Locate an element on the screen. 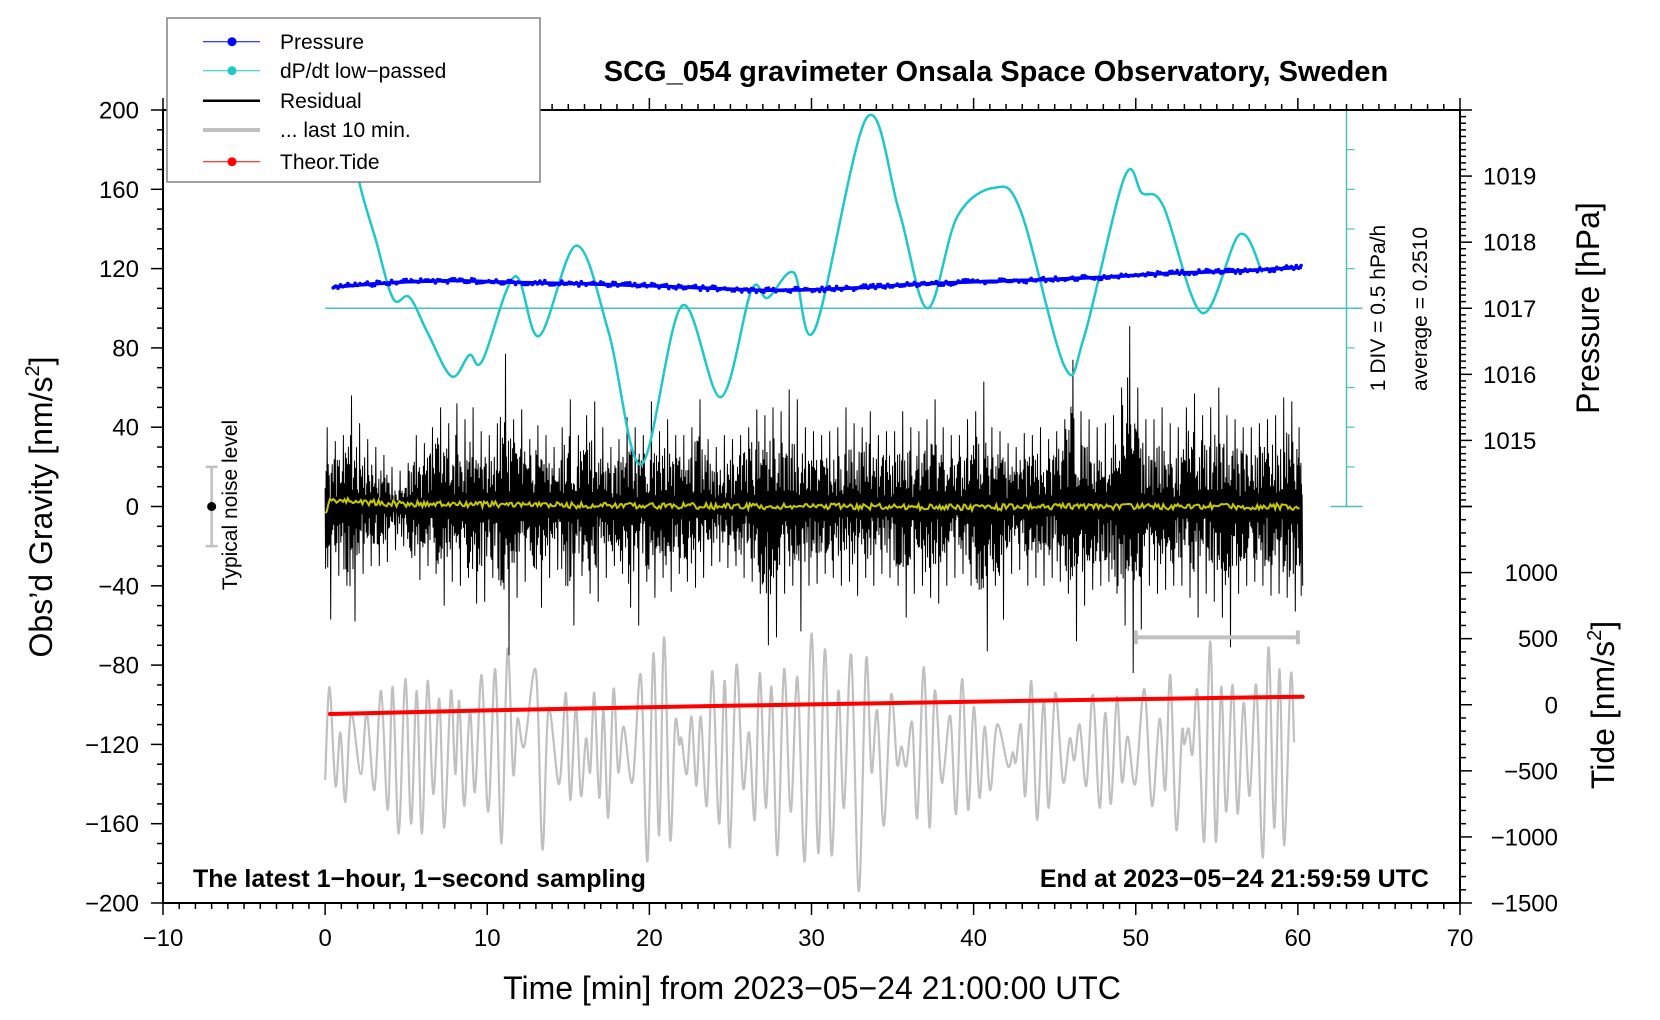 This screenshot has width=1660, height=1020. tide-axis-label-superscript: 2 is located at coordinates (1595, 635).